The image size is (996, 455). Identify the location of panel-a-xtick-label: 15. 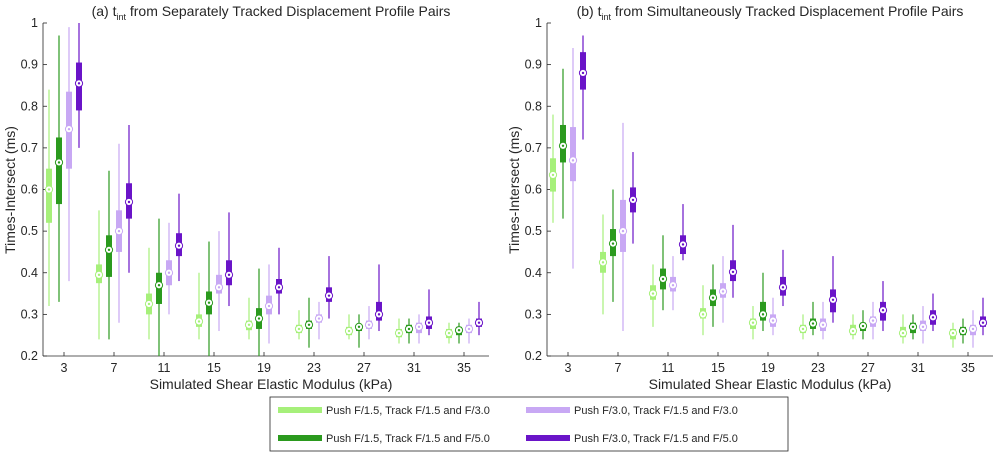
(214, 368).